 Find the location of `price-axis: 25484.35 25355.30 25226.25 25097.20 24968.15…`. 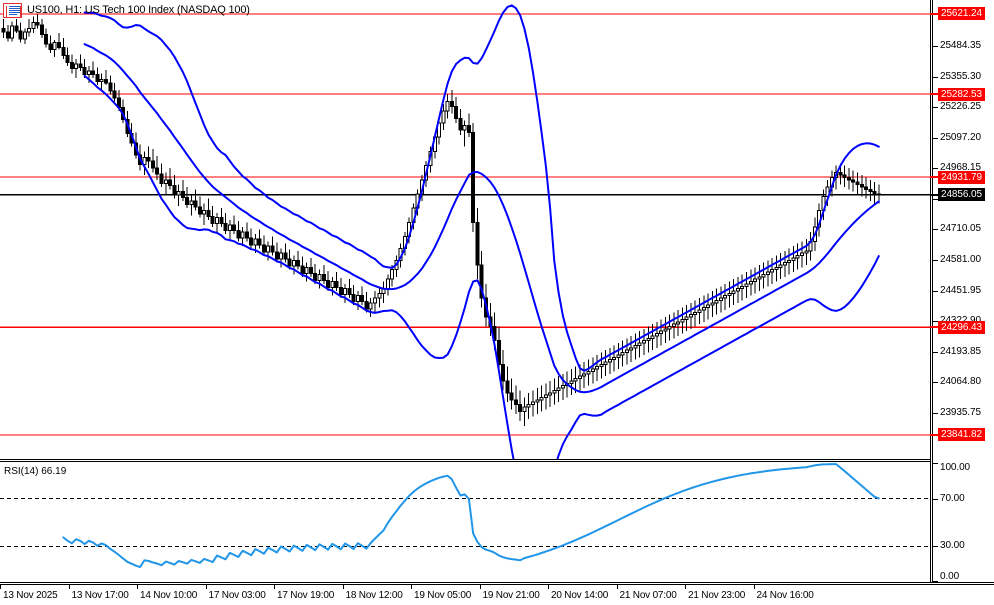

price-axis: 25484.35 25355.30 25226.25 25097.20 24968.15… is located at coordinates (962, 229).